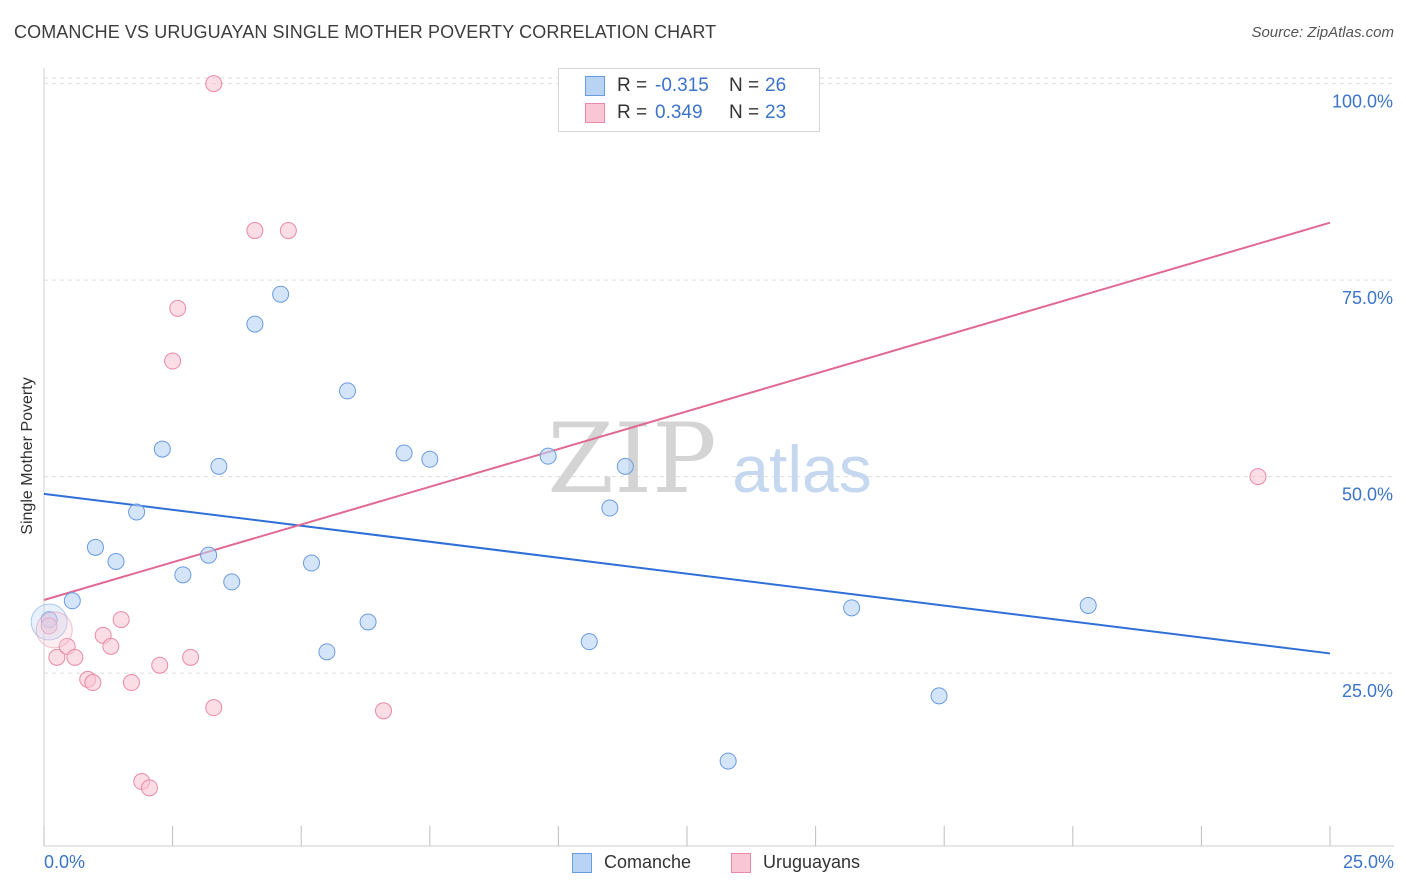  I want to click on uruguayans-n-value: 23, so click(776, 112).